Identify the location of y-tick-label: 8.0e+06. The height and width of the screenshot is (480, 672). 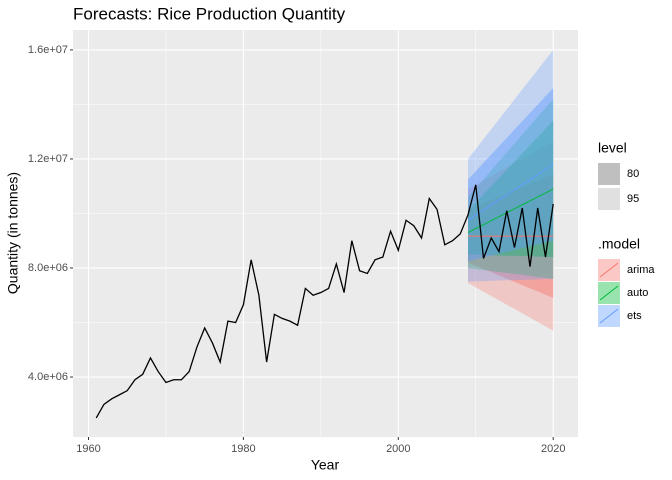
(48, 268).